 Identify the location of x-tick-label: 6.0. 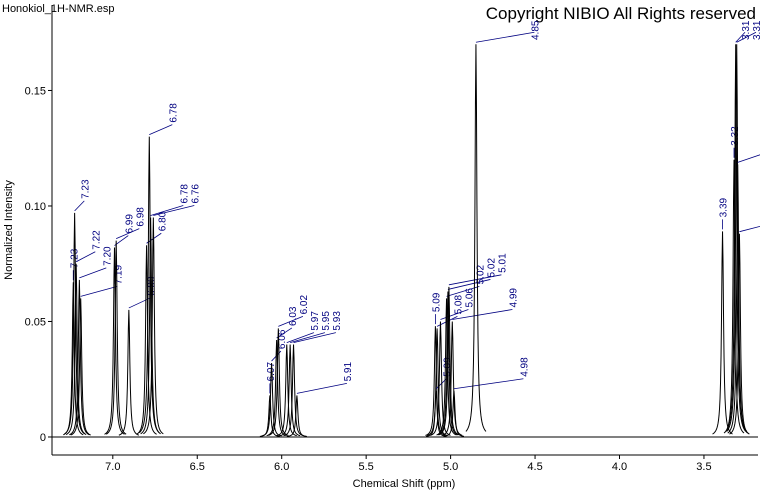
(281, 467).